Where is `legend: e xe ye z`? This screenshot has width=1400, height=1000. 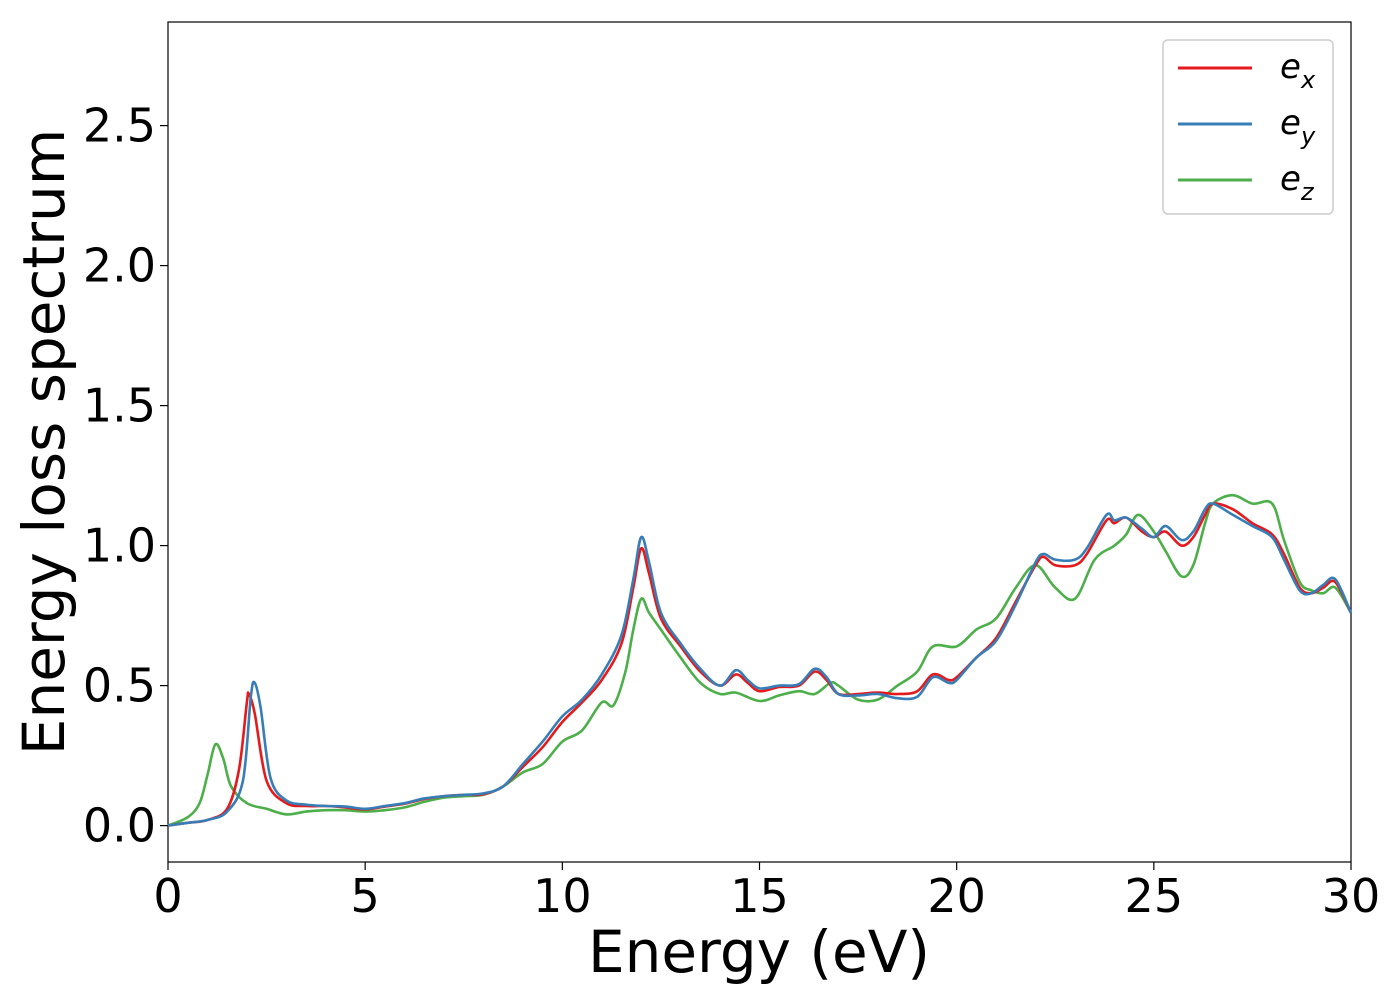 legend: e xe ye z is located at coordinates (1248, 127).